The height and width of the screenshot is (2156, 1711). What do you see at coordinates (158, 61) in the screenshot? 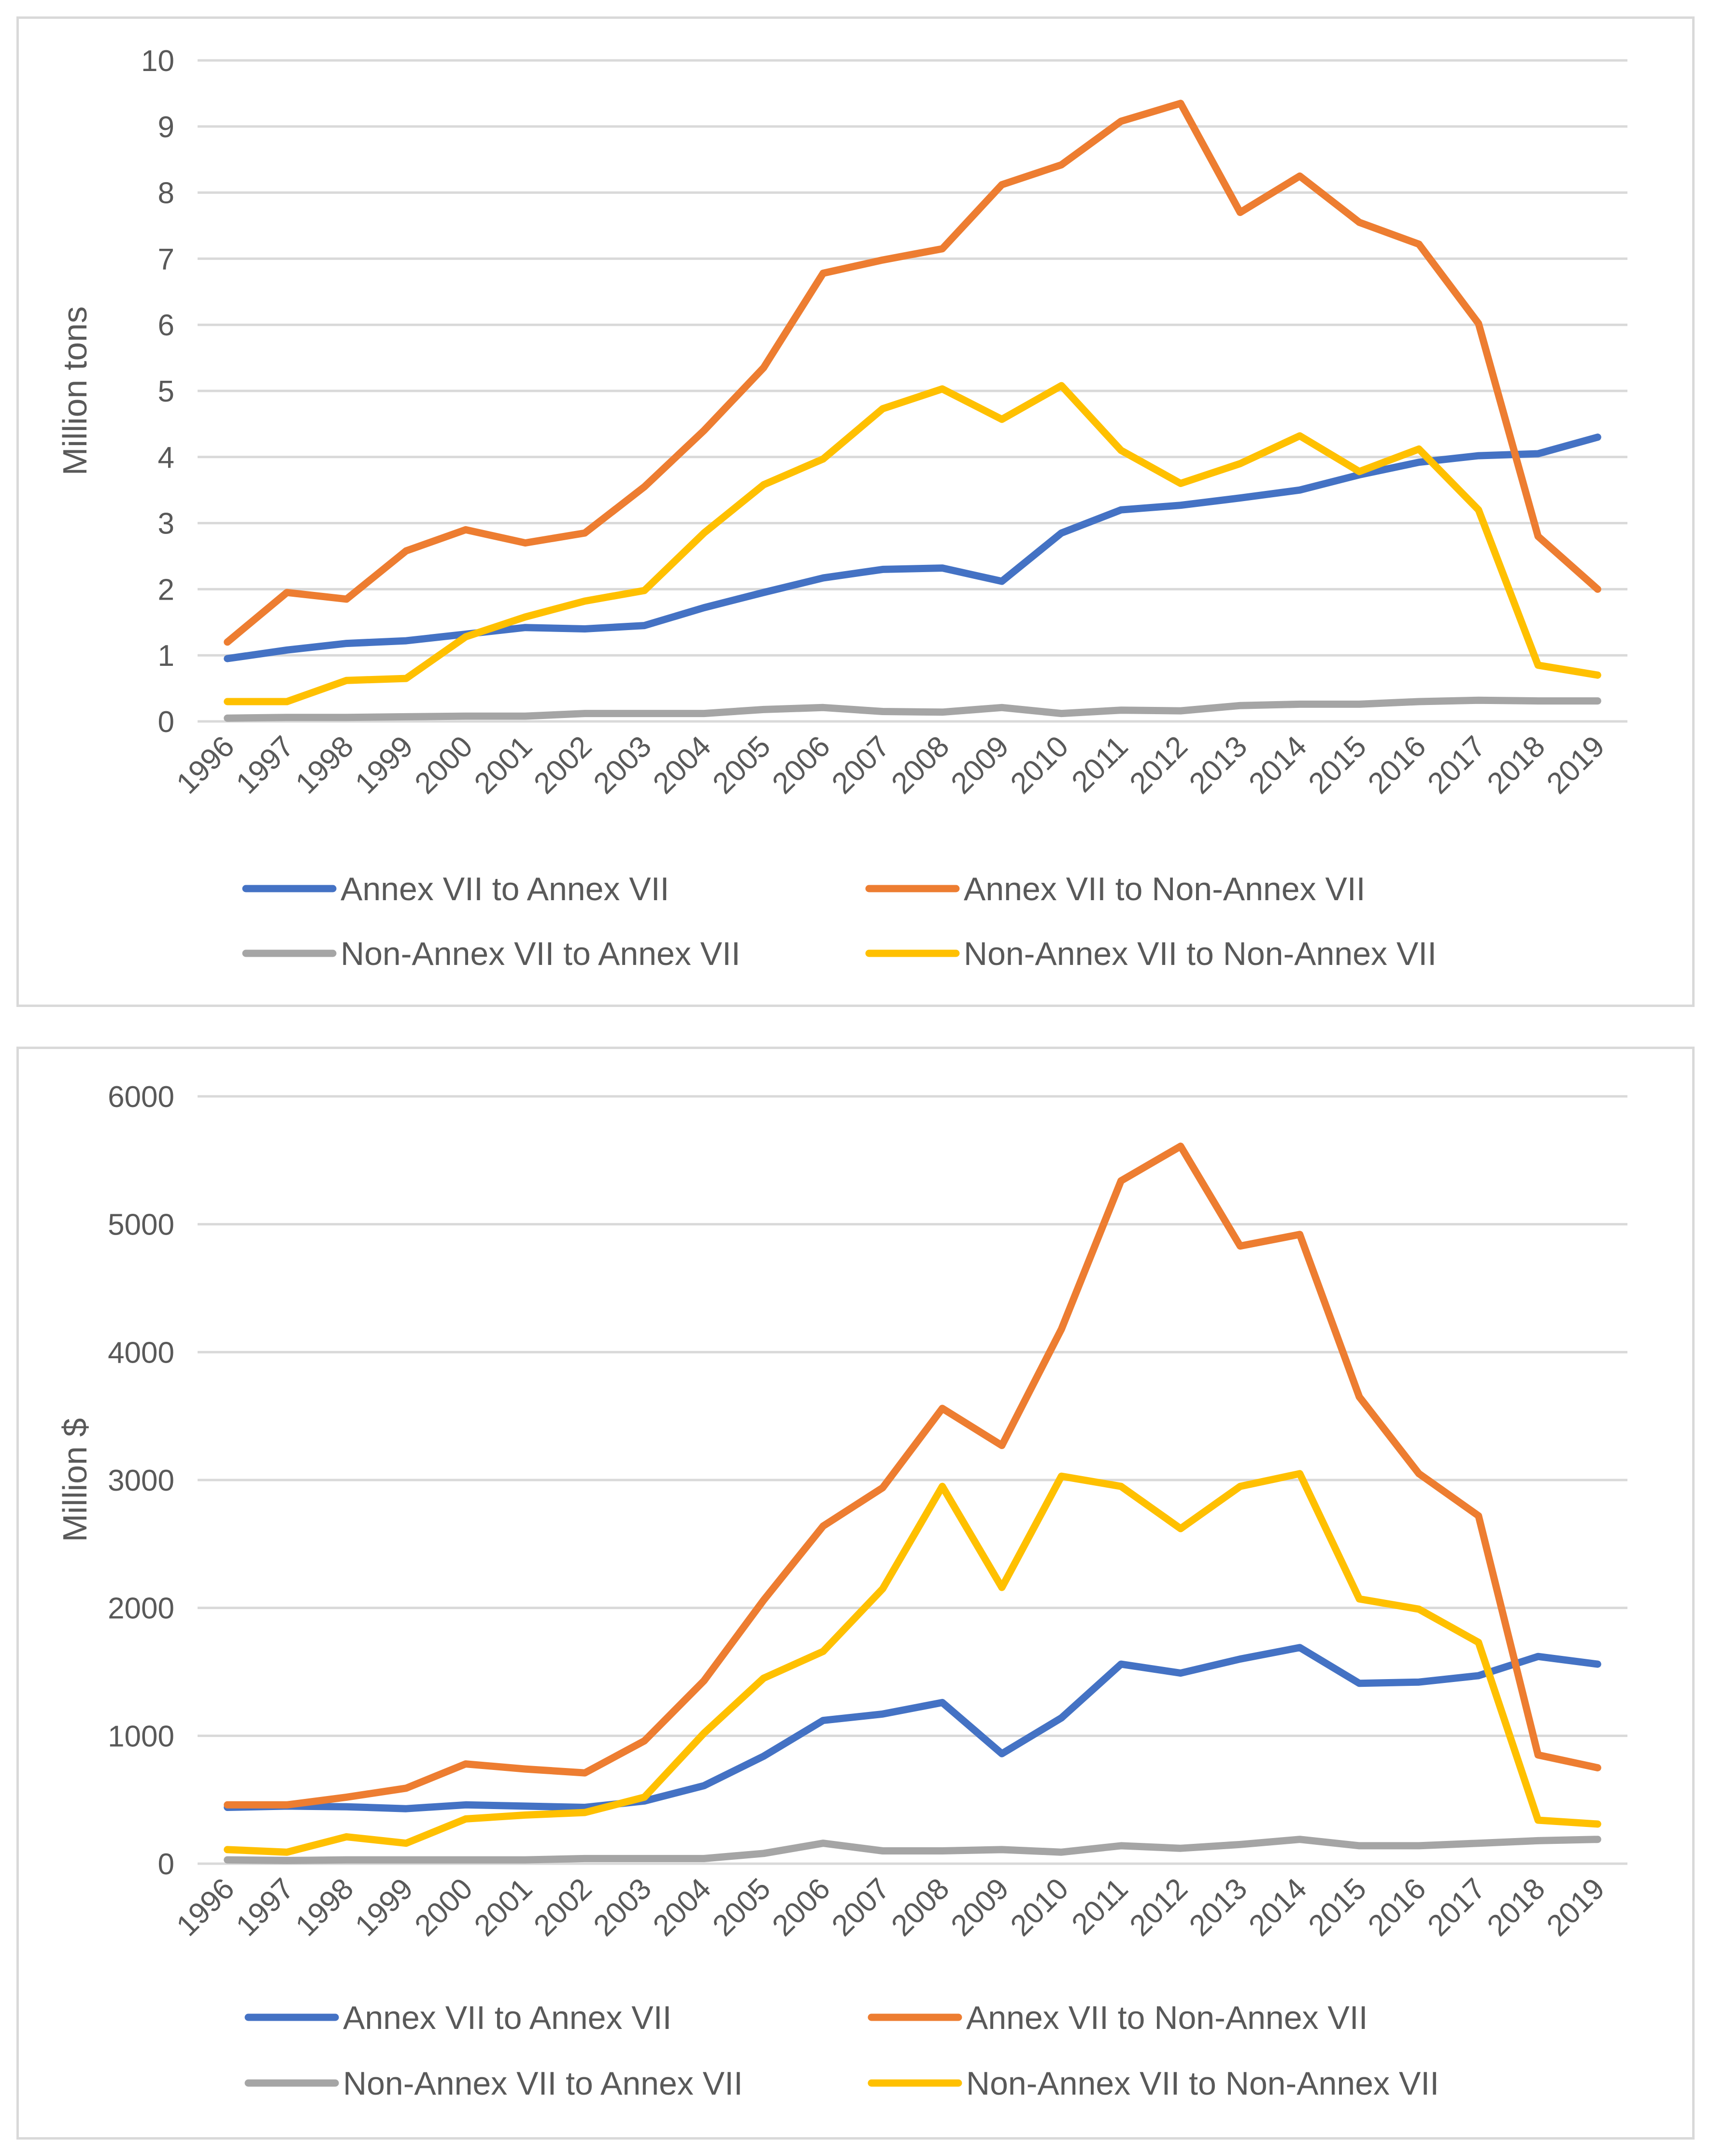
I see `y-tick-label: 10` at bounding box center [158, 61].